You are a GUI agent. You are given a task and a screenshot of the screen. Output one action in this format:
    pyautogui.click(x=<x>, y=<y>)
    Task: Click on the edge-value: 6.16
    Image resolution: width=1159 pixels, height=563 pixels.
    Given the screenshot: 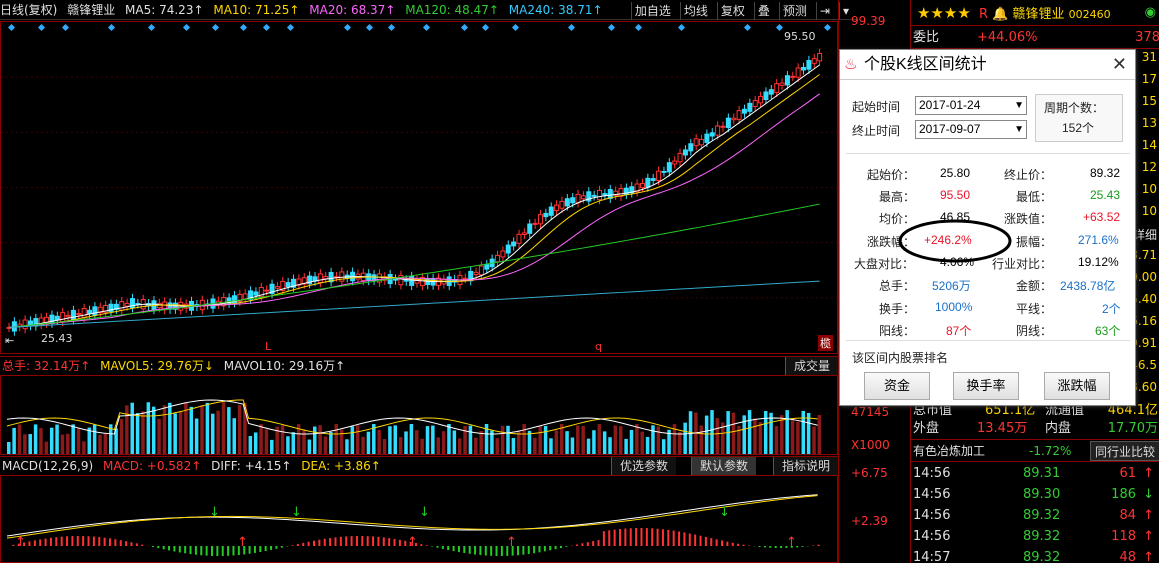 What is the action you would take?
    pyautogui.click(x=1143, y=321)
    